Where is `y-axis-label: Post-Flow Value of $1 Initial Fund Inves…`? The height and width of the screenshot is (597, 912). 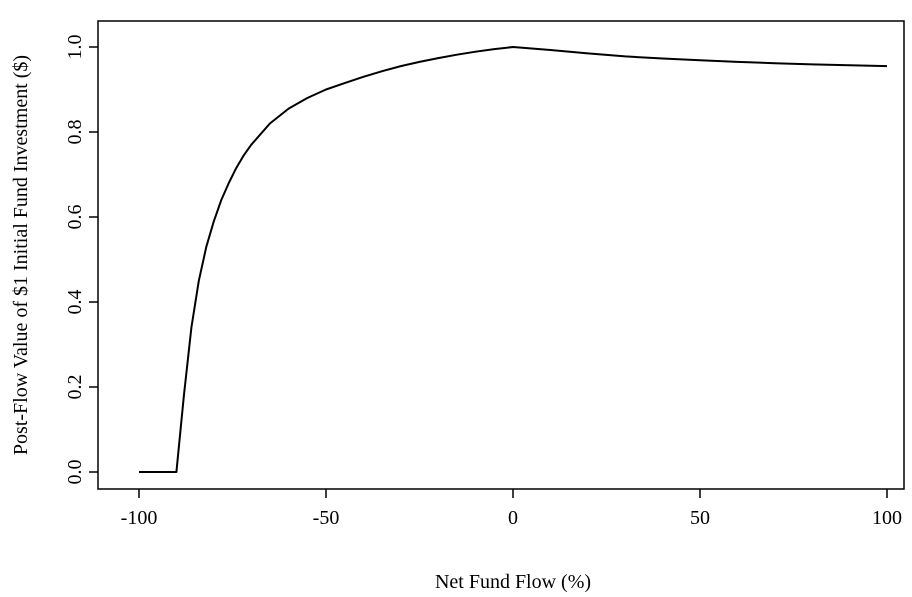
y-axis-label: Post-Flow Value of $1 Initial Fund Inves… is located at coordinates (21, 255).